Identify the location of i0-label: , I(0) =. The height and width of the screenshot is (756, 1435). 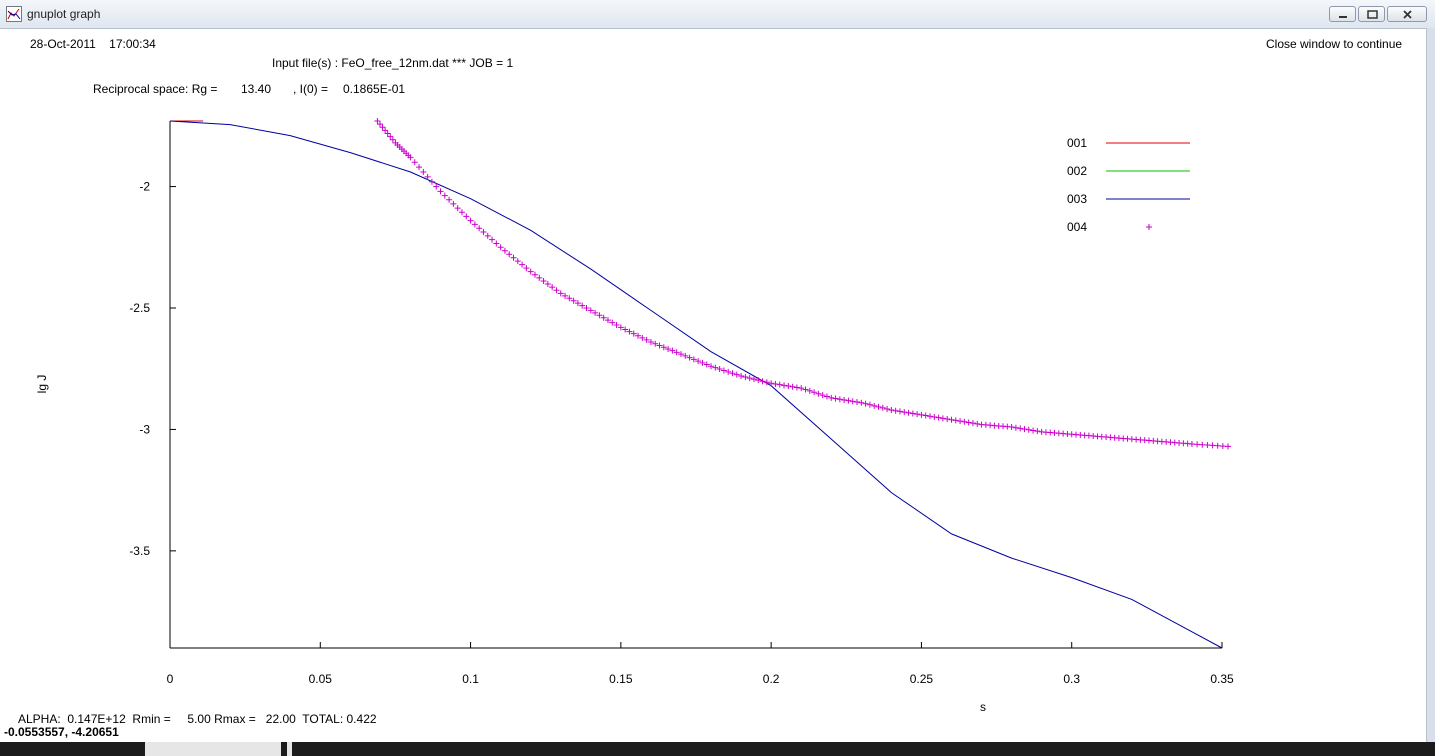
(311, 89).